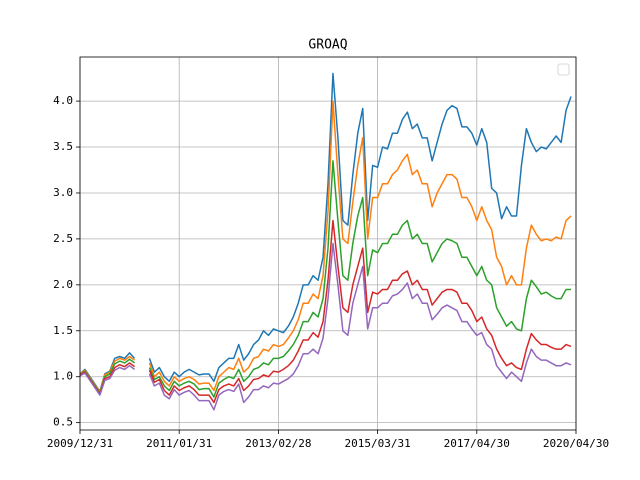  What do you see at coordinates (63, 376) in the screenshot?
I see `y-tick-label: 1.0` at bounding box center [63, 376].